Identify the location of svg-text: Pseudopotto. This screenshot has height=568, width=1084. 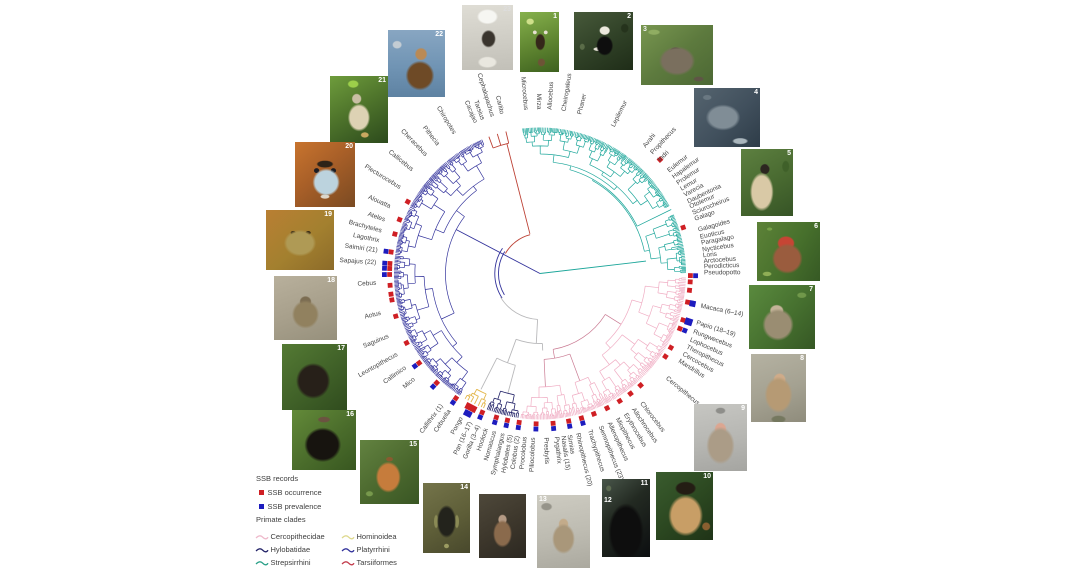
(722, 272).